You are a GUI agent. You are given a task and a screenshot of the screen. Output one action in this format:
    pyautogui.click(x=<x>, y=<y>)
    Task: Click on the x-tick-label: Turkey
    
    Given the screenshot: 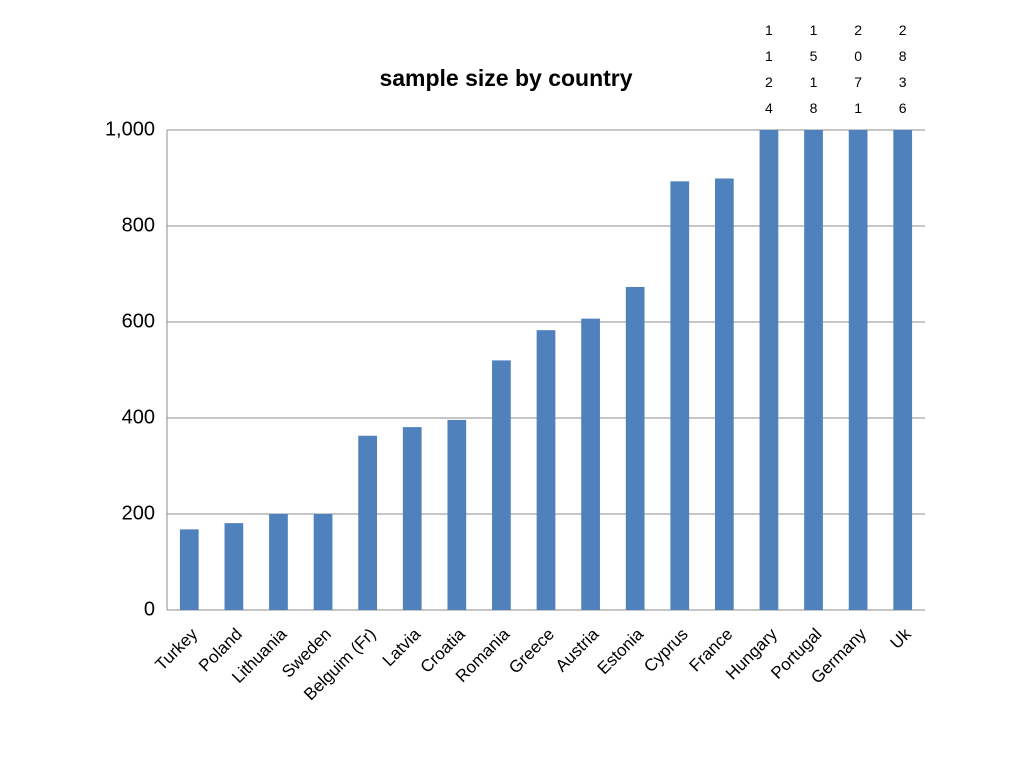 What is the action you would take?
    pyautogui.click(x=177, y=649)
    